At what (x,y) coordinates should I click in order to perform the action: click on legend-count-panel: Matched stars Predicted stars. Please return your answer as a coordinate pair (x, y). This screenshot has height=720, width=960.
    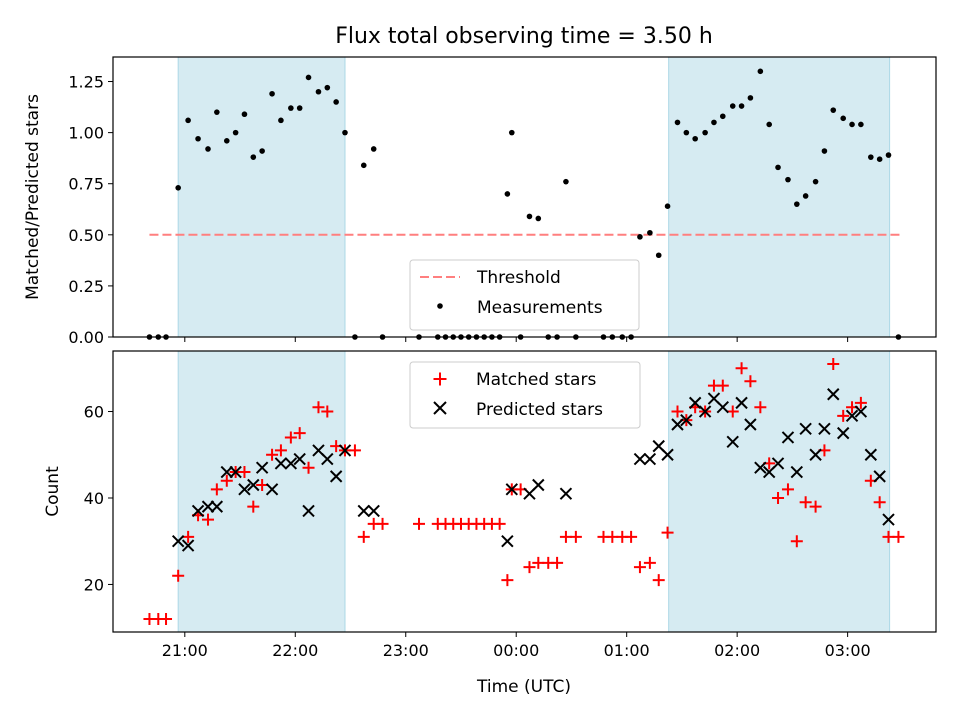
    Looking at the image, I should click on (525, 395).